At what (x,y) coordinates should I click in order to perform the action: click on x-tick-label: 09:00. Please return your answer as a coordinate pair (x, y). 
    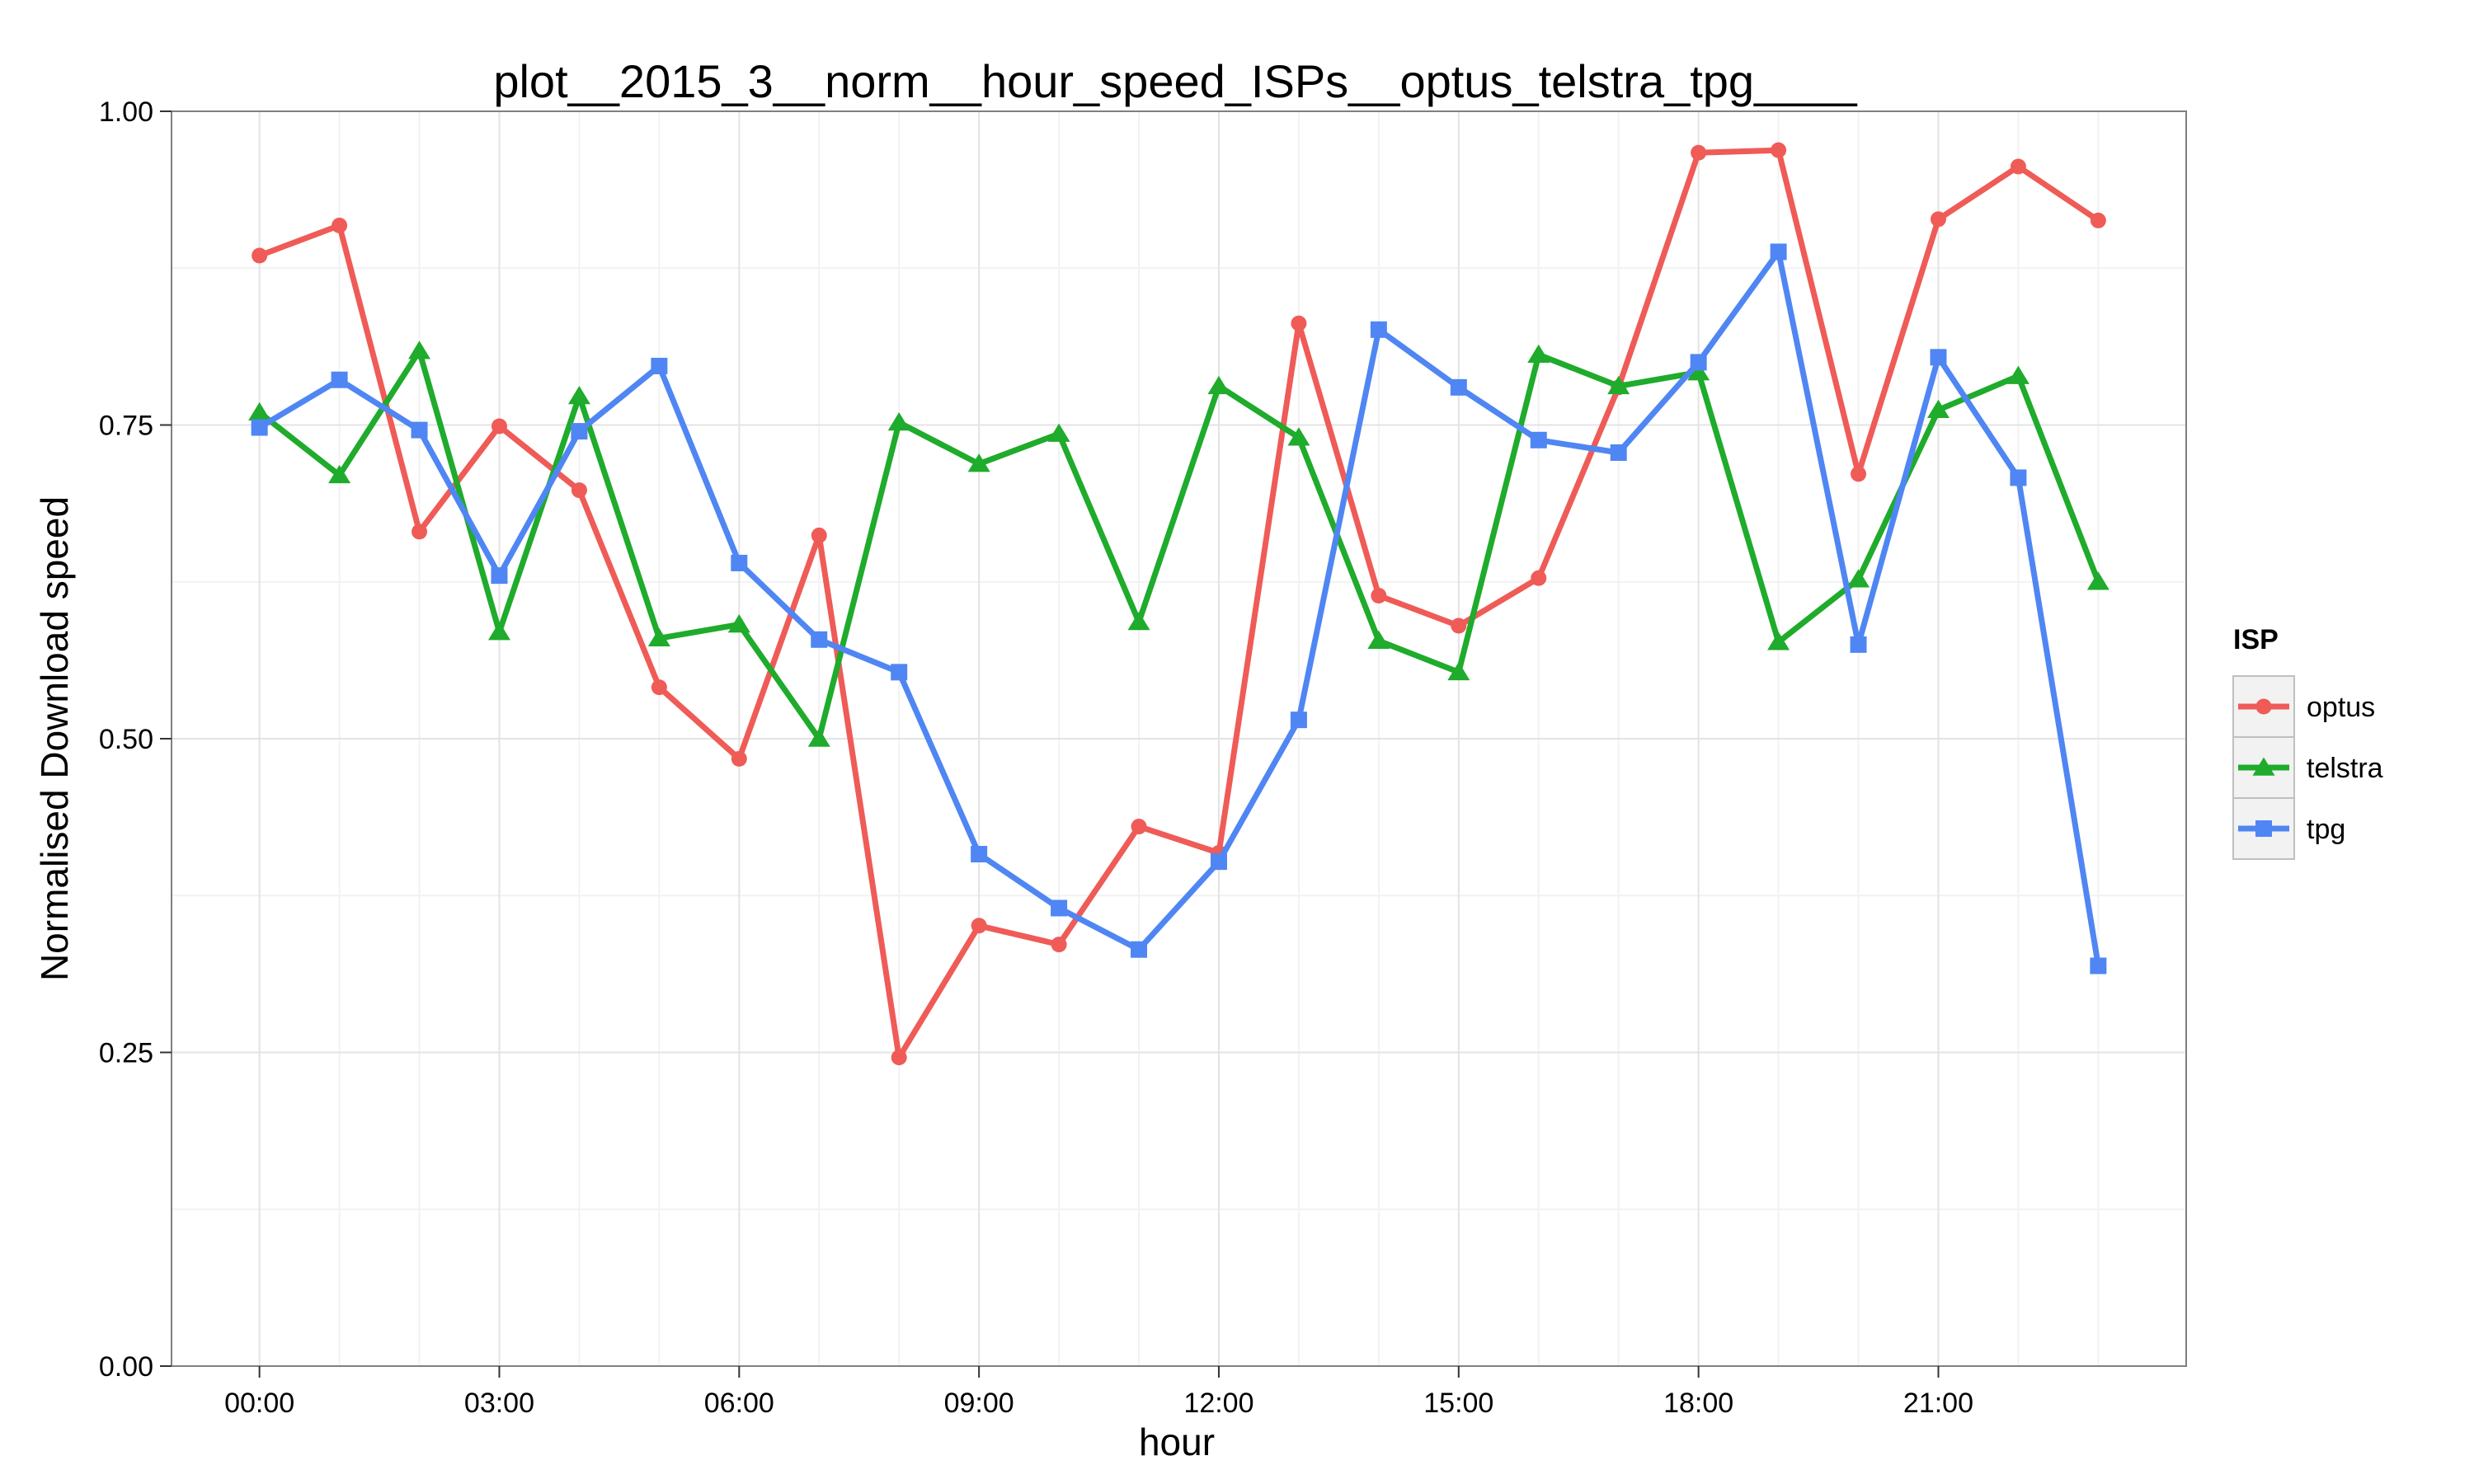
    Looking at the image, I should click on (979, 1403).